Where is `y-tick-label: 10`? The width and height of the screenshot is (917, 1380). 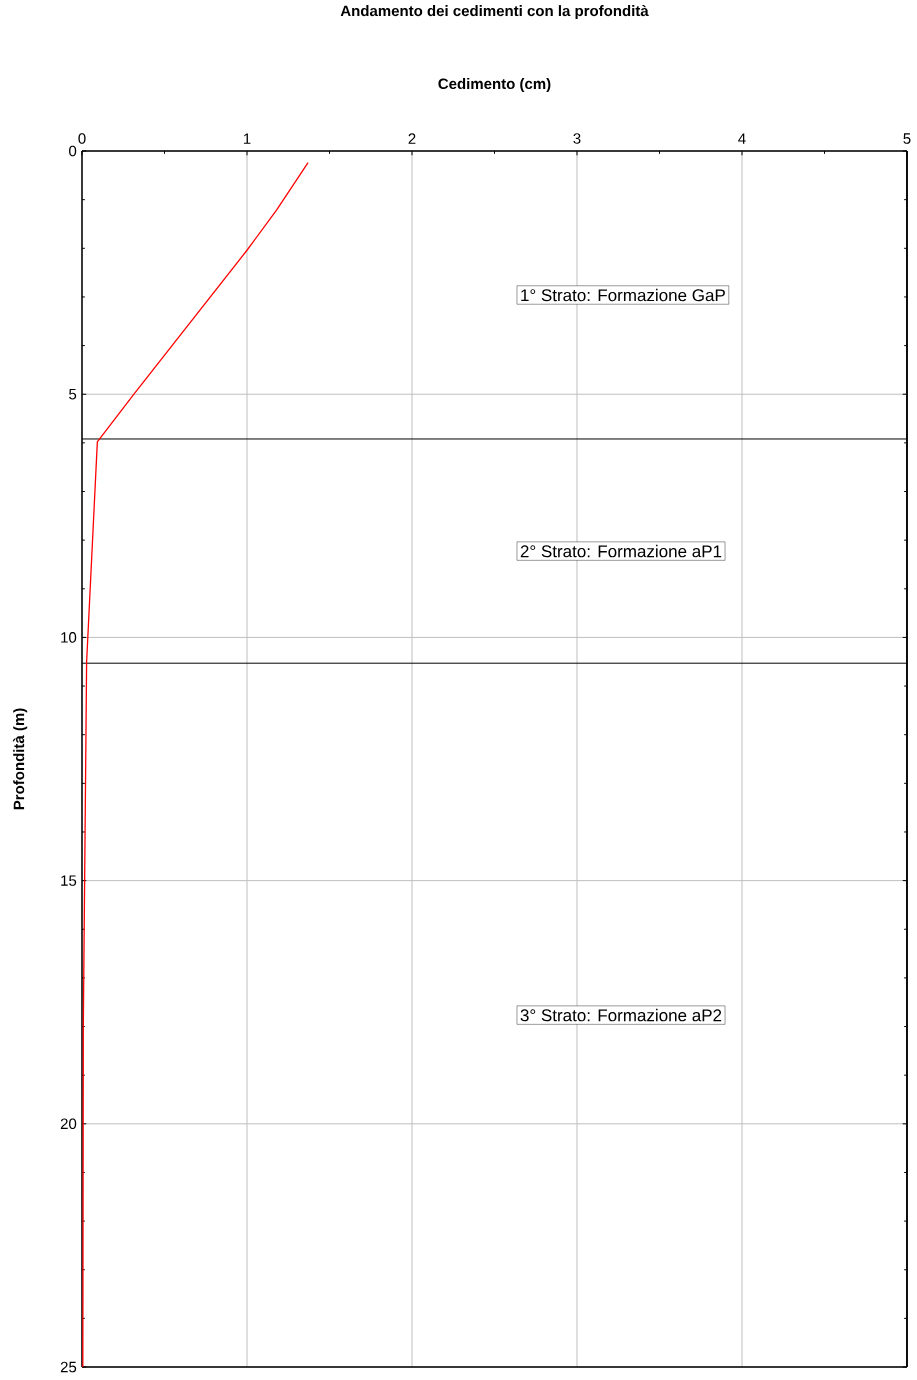
y-tick-label: 10 is located at coordinates (69, 637).